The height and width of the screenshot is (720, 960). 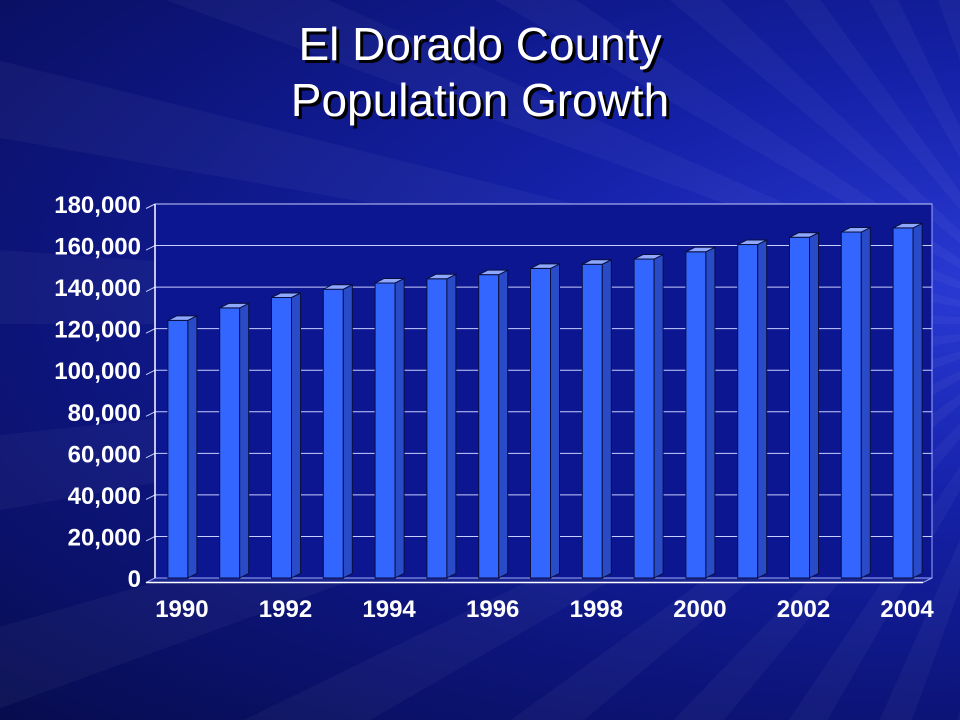 I want to click on bar-1993, so click(x=337, y=431).